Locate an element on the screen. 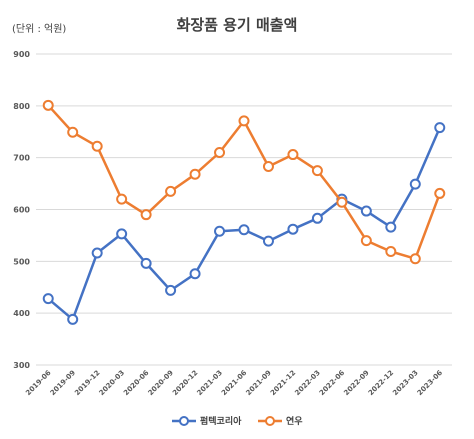  y-axis-ticks: 300 400 500 600 700 800 900 is located at coordinates (21, 210).